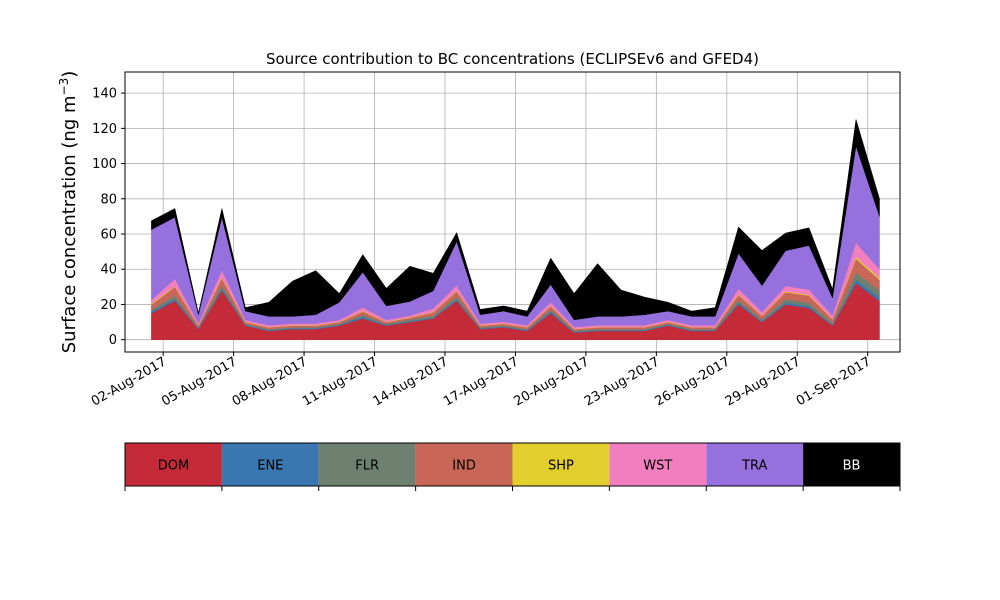 The width and height of the screenshot is (1000, 600). What do you see at coordinates (108, 305) in the screenshot?
I see `y-tick-label: 20` at bounding box center [108, 305].